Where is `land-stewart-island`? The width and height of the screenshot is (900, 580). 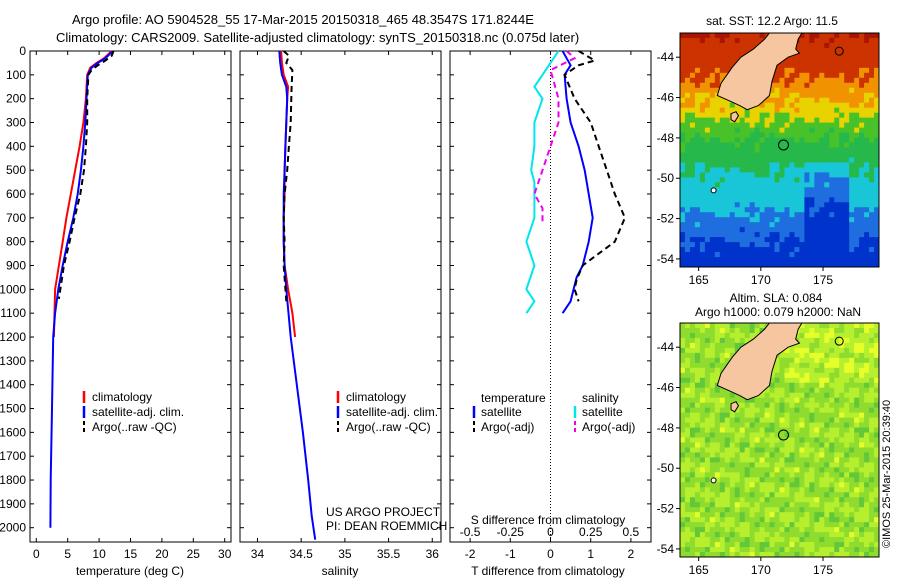
land-stewart-island is located at coordinates (735, 117).